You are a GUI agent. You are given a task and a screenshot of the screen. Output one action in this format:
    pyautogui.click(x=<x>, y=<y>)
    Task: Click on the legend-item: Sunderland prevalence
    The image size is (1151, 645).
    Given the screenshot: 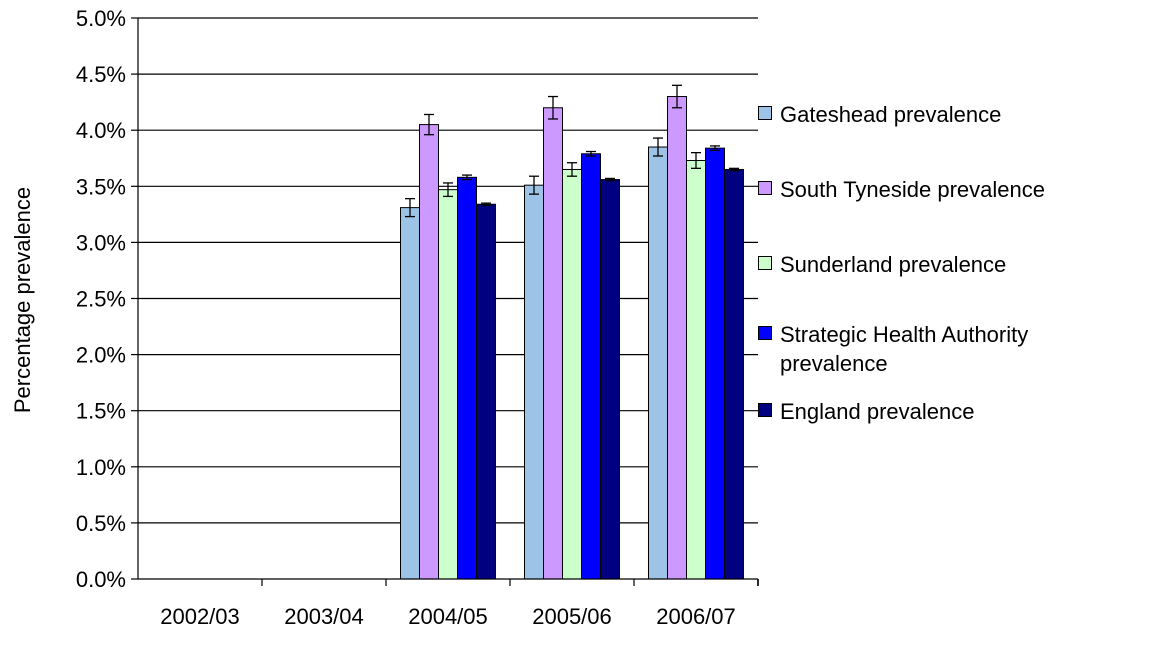 What is the action you would take?
    pyautogui.click(x=949, y=264)
    